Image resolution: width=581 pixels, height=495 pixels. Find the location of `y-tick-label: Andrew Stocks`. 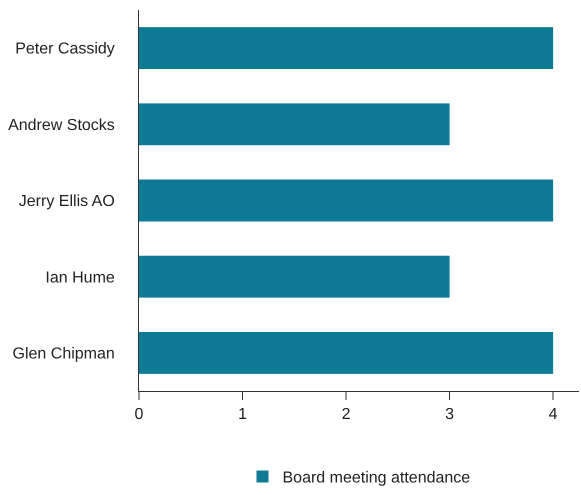

y-tick-label: Andrew Stocks is located at coordinates (61, 125).